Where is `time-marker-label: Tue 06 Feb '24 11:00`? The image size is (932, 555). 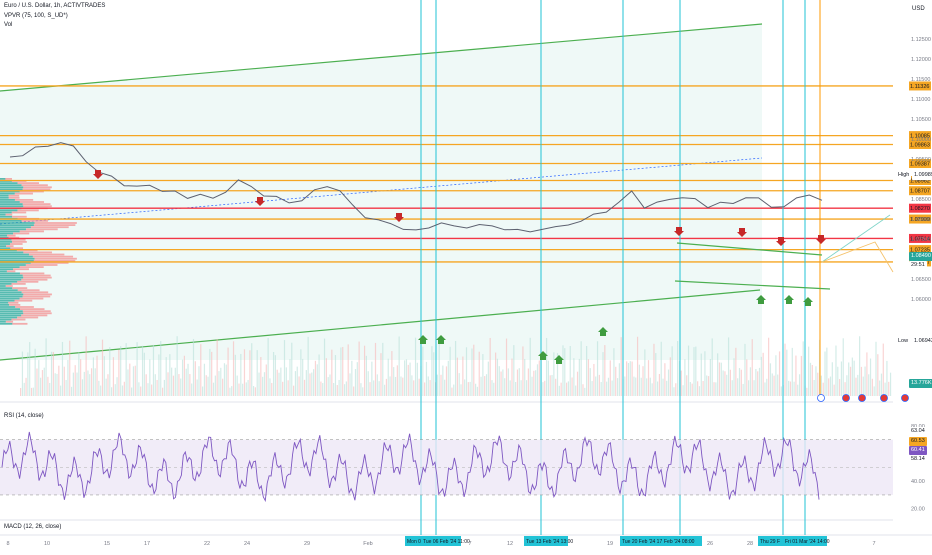 time-marker-label: Tue 06 Feb '24 11:00 is located at coordinates (446, 542).